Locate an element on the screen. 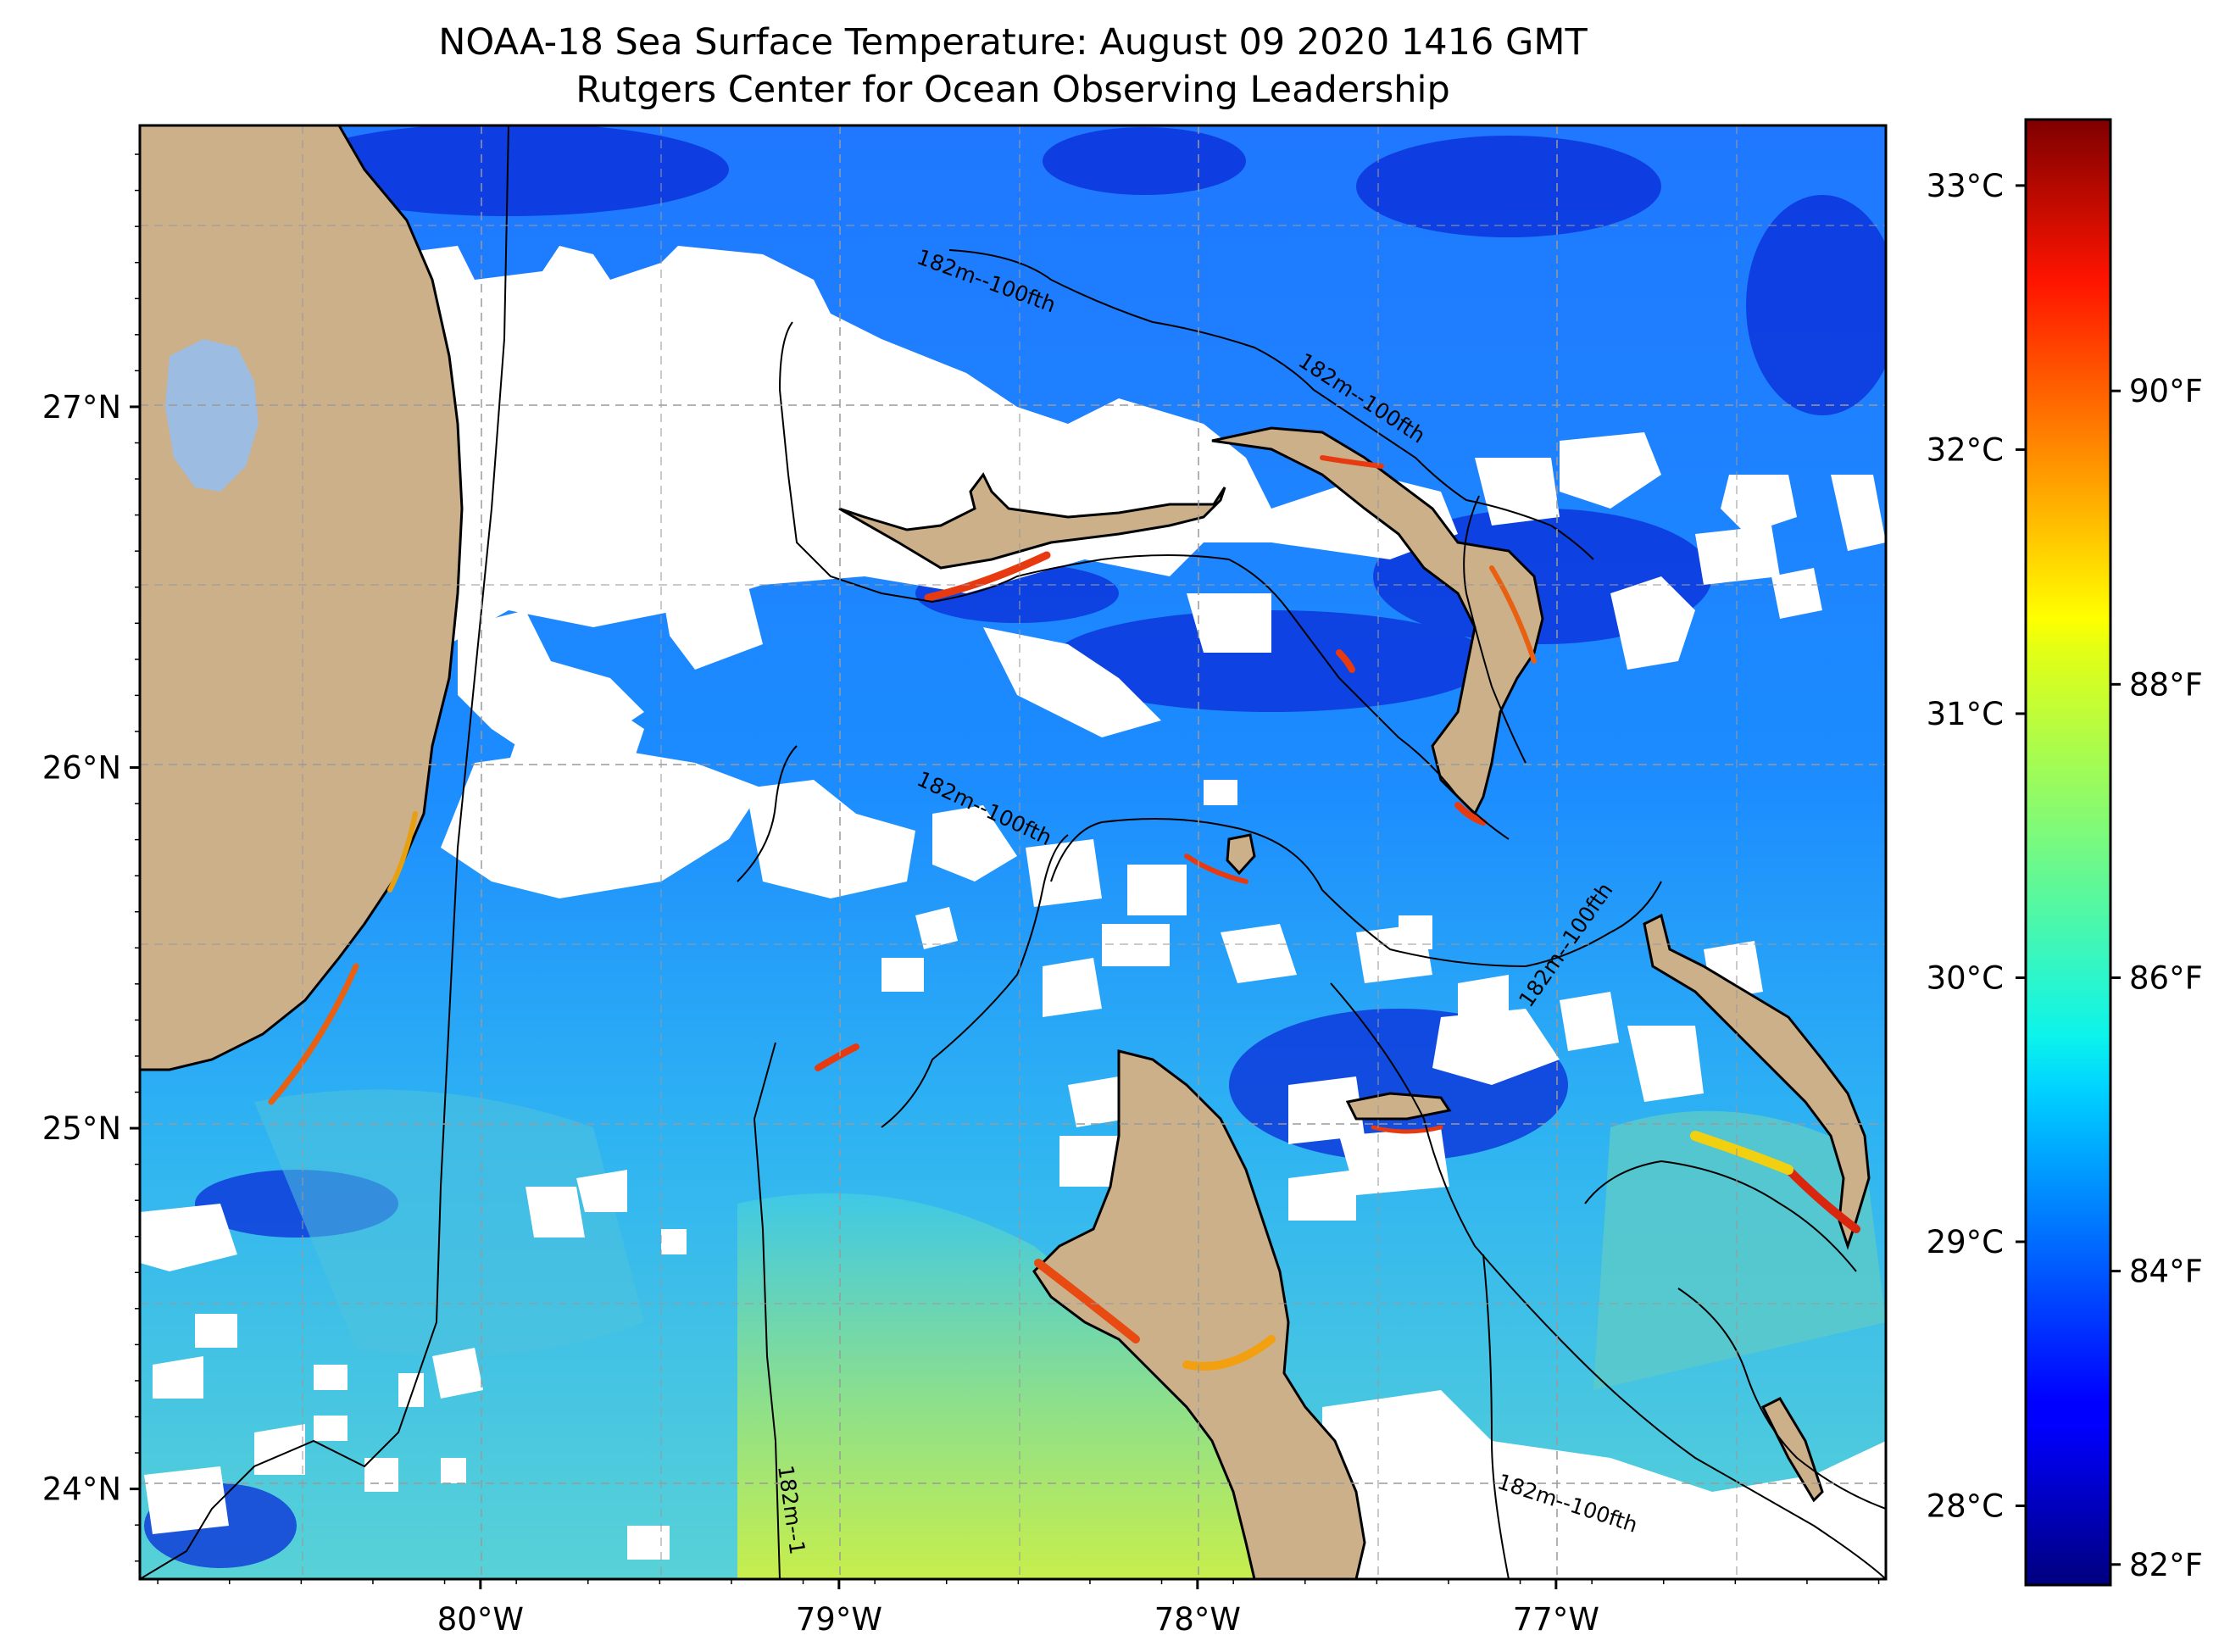  lat-tick-label: 24°N is located at coordinates (81, 1489).